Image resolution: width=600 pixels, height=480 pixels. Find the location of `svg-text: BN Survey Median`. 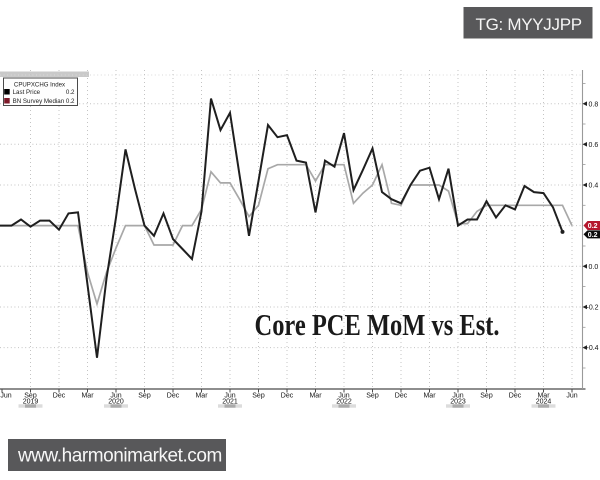

svg-text: BN Survey Median is located at coordinates (39, 101).